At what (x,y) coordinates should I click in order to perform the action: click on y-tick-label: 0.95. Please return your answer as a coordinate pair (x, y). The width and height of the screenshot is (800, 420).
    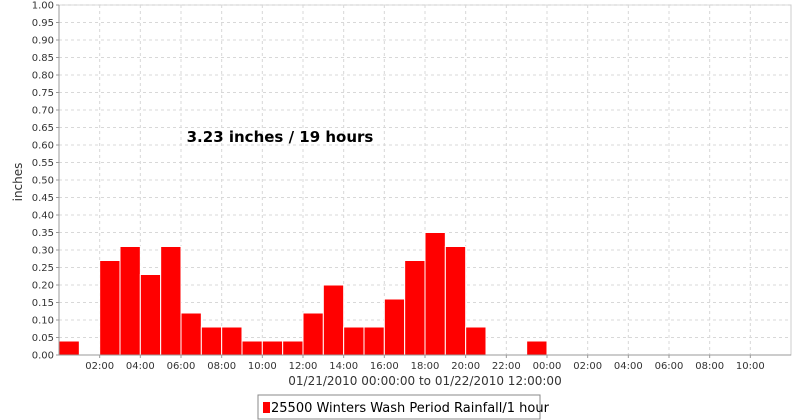
    Looking at the image, I should click on (43, 23).